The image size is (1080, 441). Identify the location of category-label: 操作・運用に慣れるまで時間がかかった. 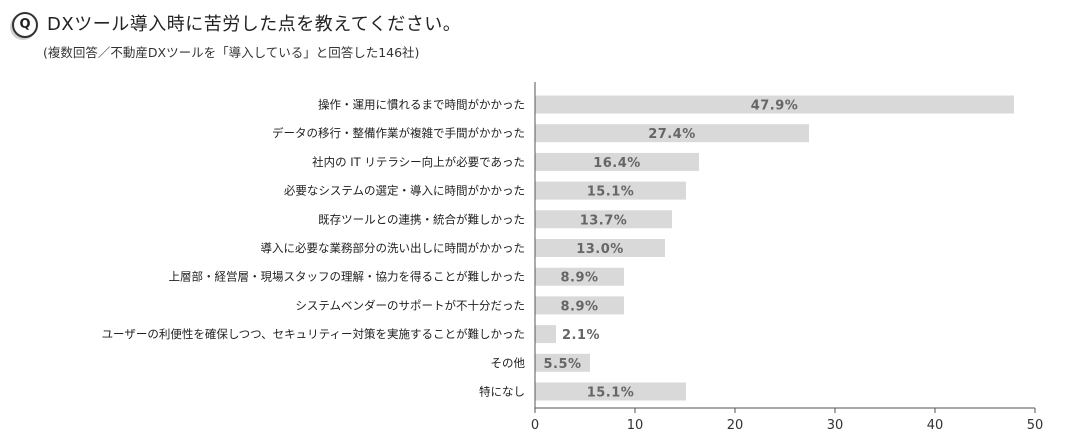
(421, 105).